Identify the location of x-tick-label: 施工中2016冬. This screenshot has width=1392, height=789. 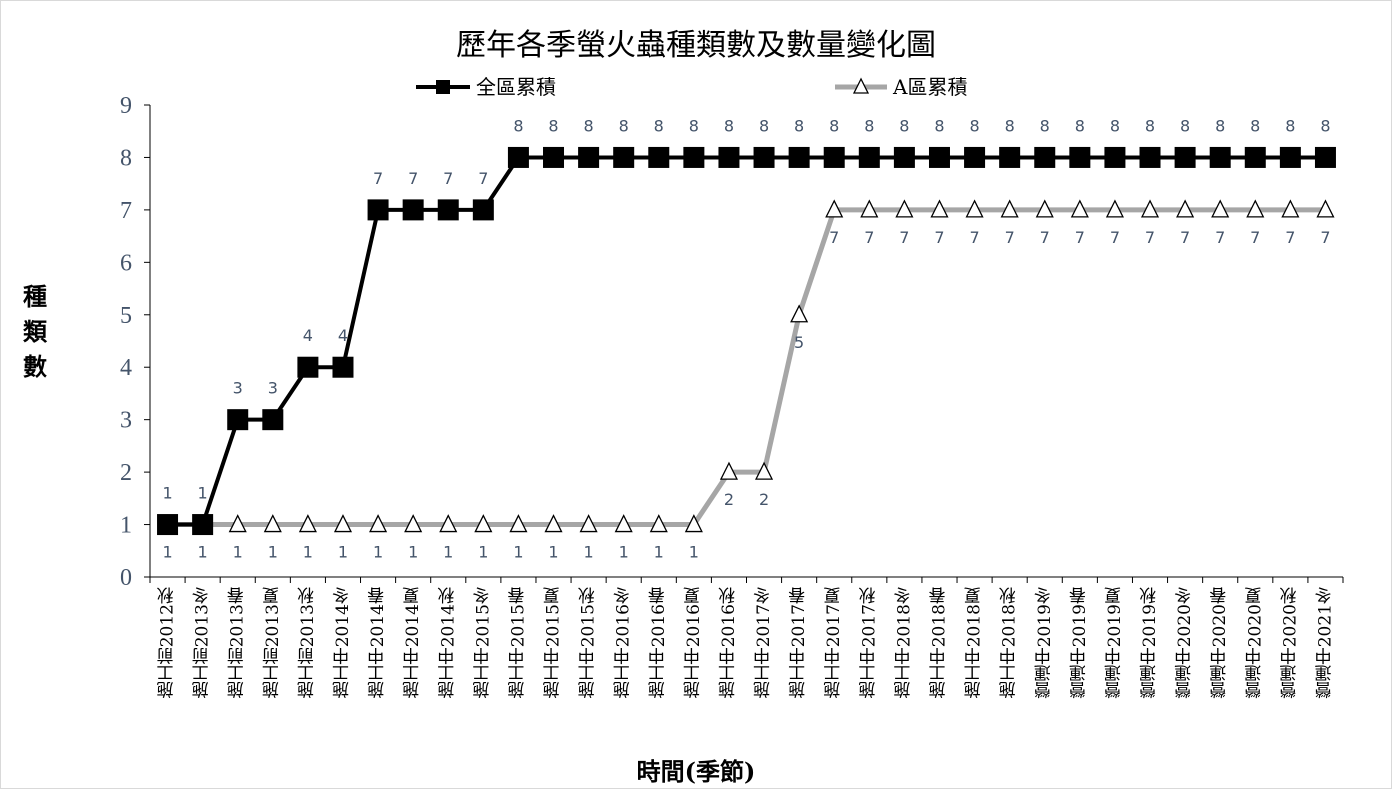
(623, 642).